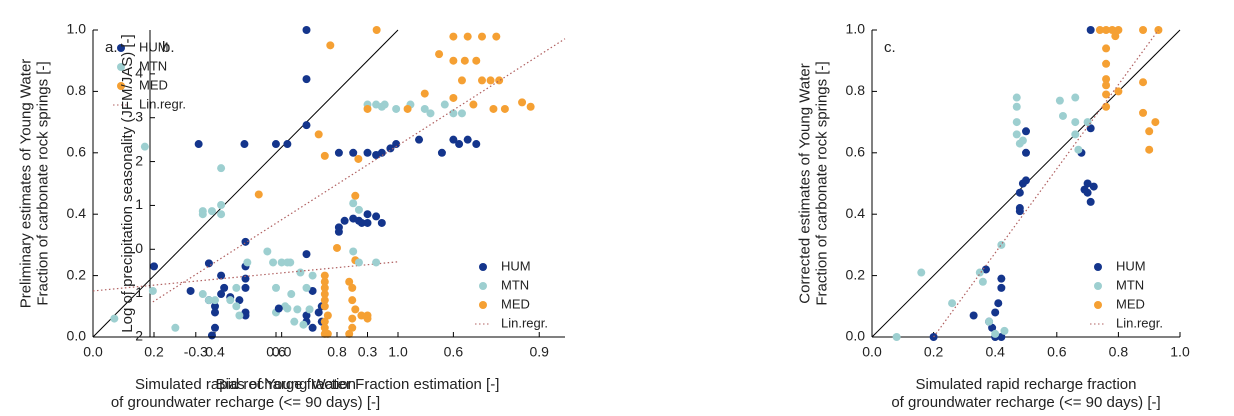 Image resolution: width=1234 pixels, height=416 pixels. I want to click on y-tick-label: 1, so click(139, 204).